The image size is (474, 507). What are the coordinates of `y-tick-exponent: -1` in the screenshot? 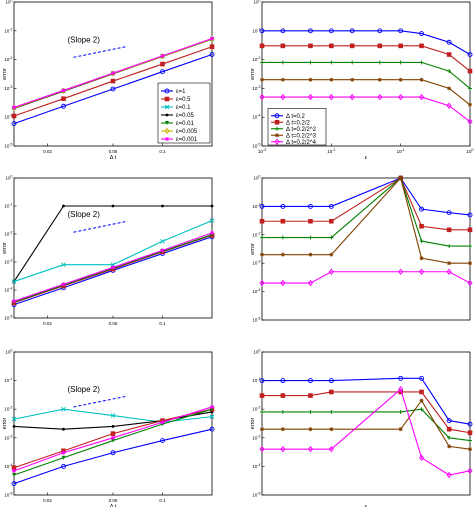 It's located at (10, 379).